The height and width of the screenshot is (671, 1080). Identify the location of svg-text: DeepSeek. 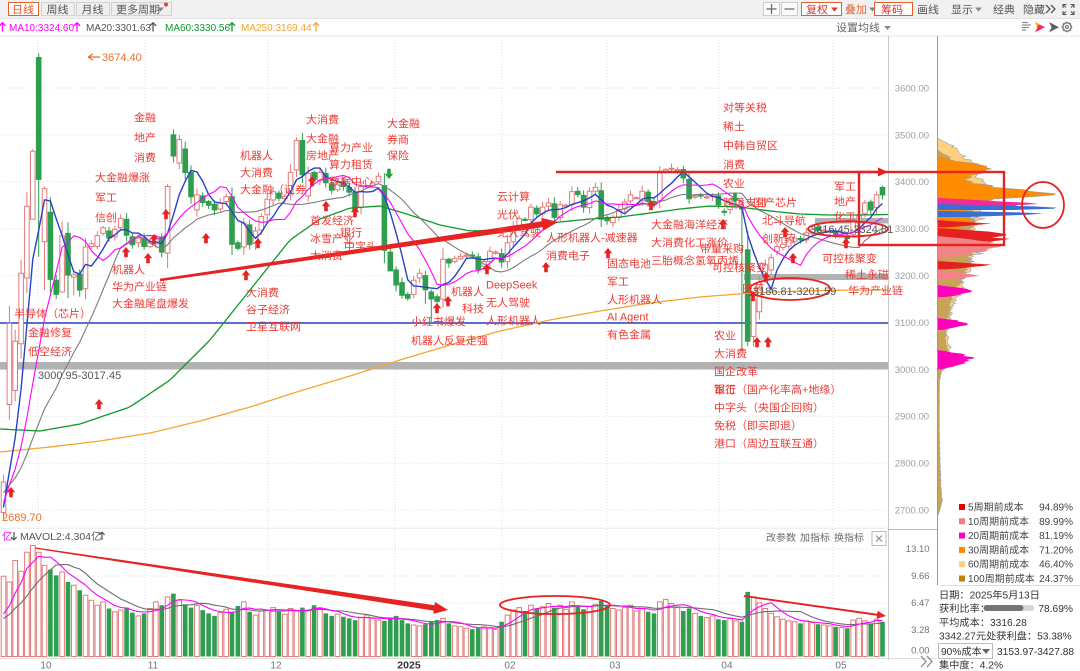
(512, 286).